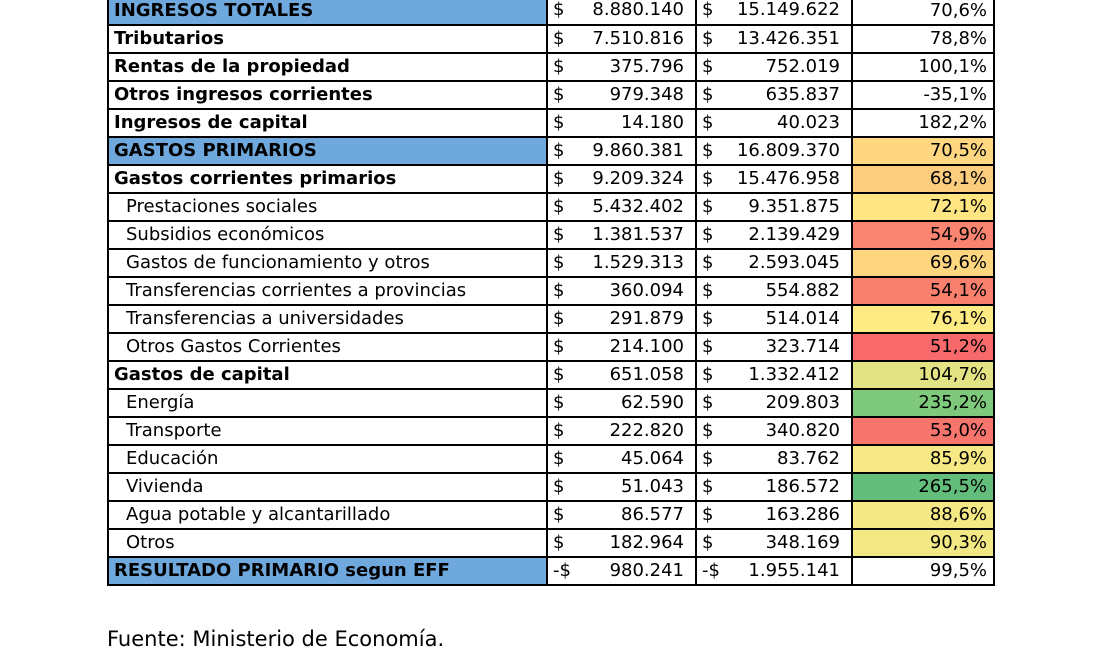 The width and height of the screenshot is (1099, 662). Describe the element at coordinates (923, 151) in the screenshot. I see `variation-percent: 70,5%` at that location.